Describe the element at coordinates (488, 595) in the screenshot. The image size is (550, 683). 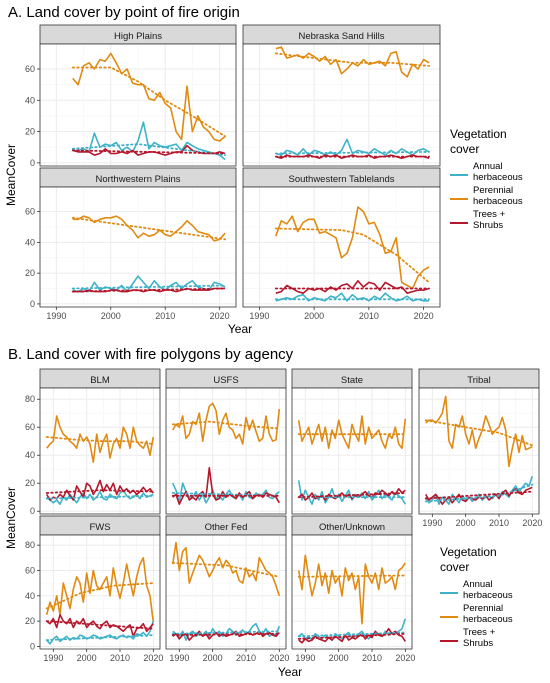
I see `legend-label-annual: herbaceous` at that location.